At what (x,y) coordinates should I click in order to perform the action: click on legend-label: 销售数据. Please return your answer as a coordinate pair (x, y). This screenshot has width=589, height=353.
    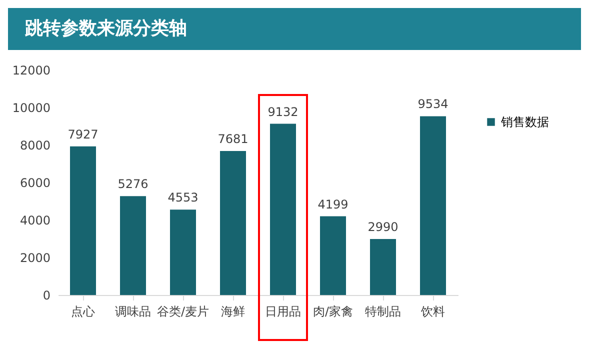
    Looking at the image, I should click on (524, 122).